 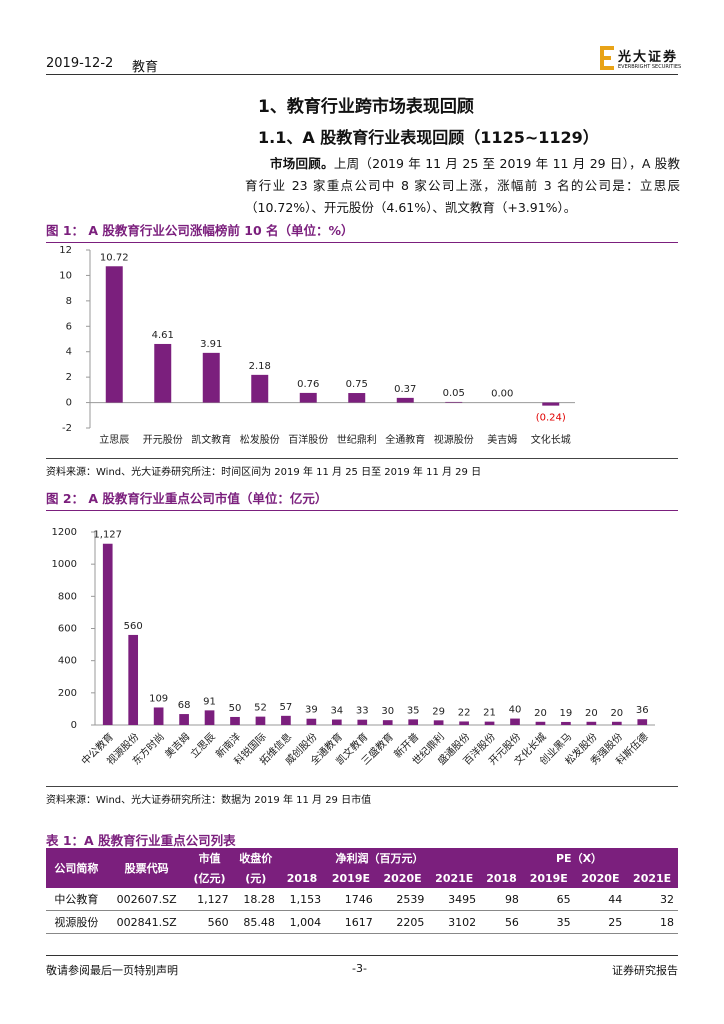 What do you see at coordinates (454, 899) in the screenshot?
I see `table-cell: 3495` at bounding box center [454, 899].